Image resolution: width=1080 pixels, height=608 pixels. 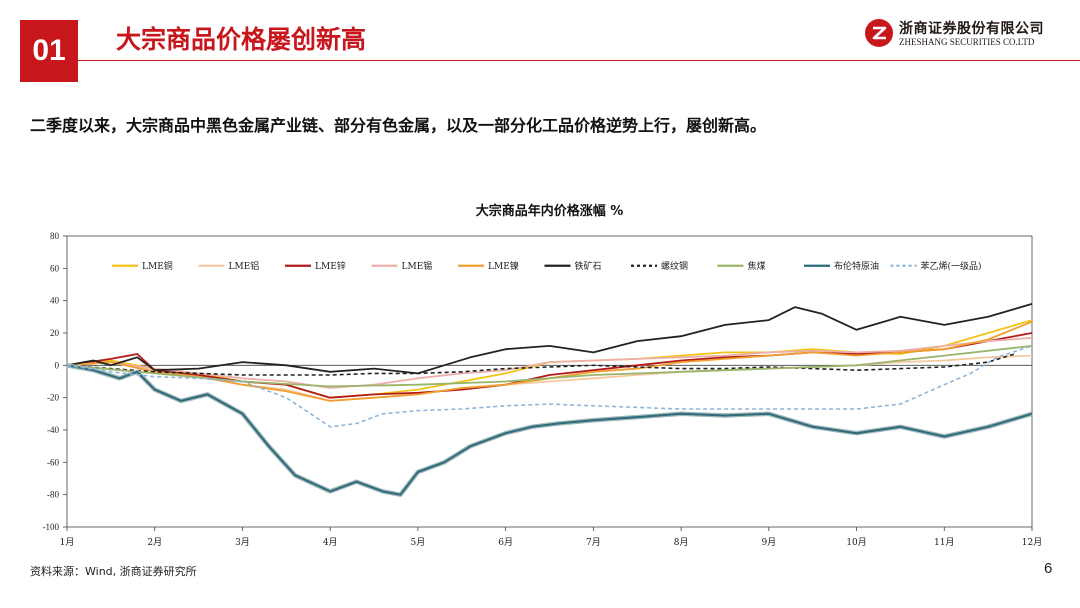 I want to click on legend-label: 焦煤, so click(x=757, y=266).